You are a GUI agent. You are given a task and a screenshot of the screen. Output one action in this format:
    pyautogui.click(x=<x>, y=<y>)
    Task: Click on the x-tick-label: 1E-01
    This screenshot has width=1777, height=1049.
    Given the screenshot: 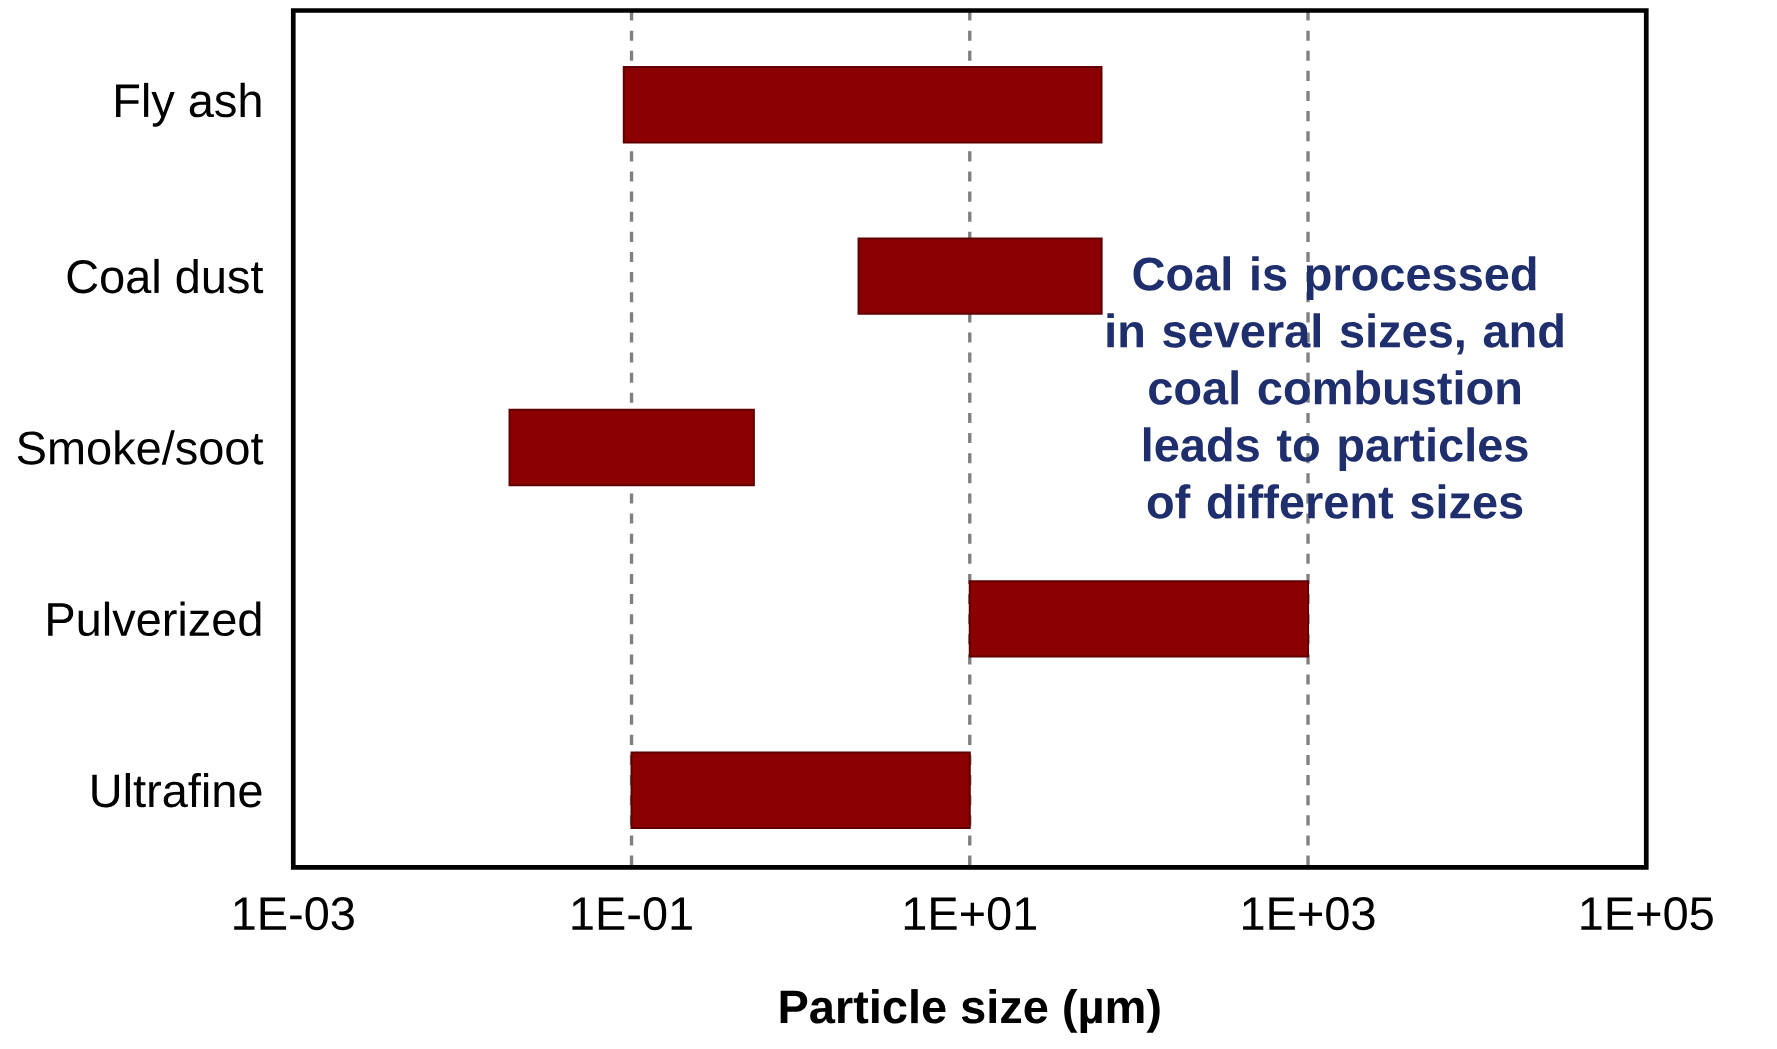 What is the action you would take?
    pyautogui.click(x=632, y=914)
    